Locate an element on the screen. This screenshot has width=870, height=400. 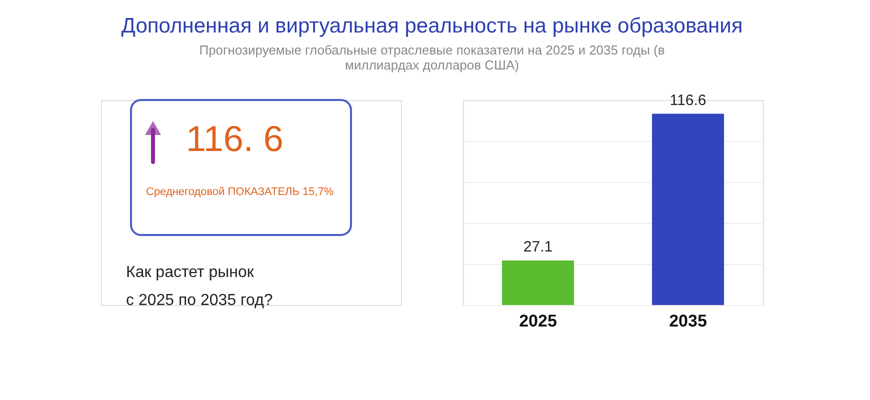
chart-title: Дополненная и виртуальная реальность на рынке образования is located at coordinates (432, 26).